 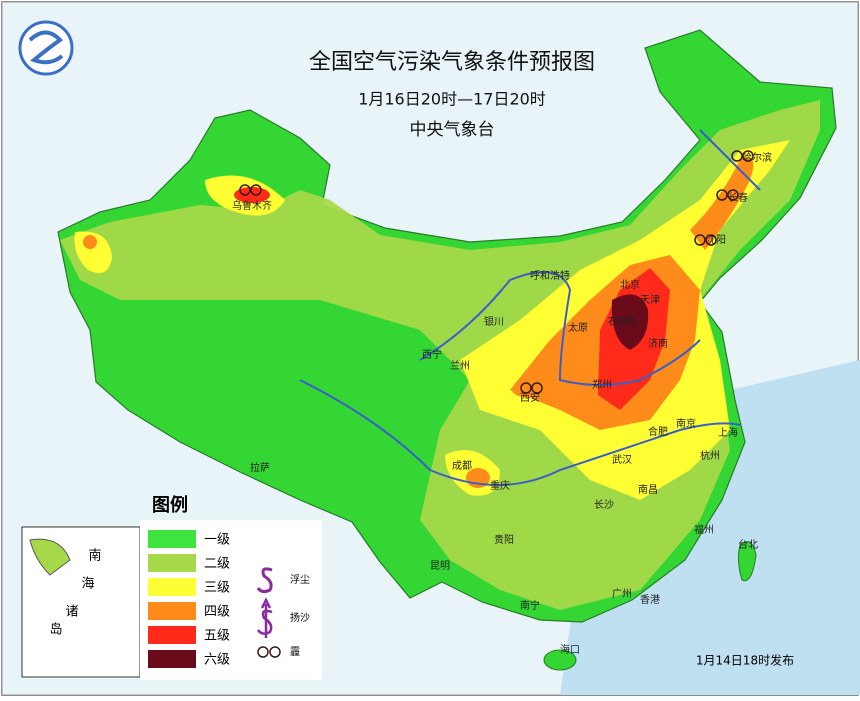 I want to click on city: 北京, so click(x=630, y=284).